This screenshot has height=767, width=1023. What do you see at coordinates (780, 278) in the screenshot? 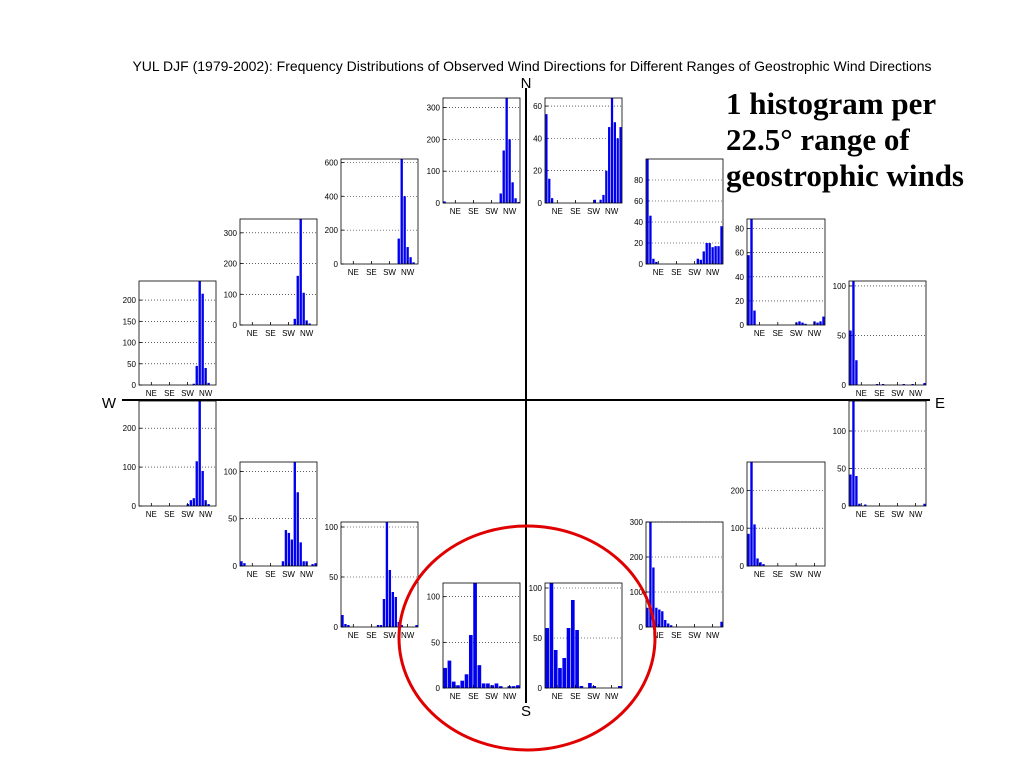
I see `panel-ene: 0 20 40 60 80 NE SE SW NW` at bounding box center [780, 278].